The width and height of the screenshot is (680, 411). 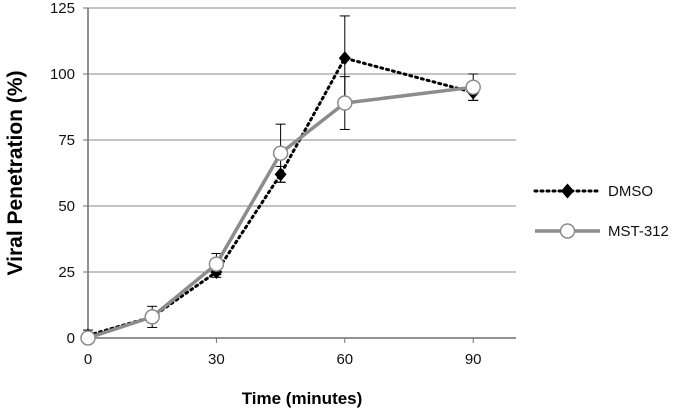 I want to click on x-tick-label: 90, so click(x=473, y=359).